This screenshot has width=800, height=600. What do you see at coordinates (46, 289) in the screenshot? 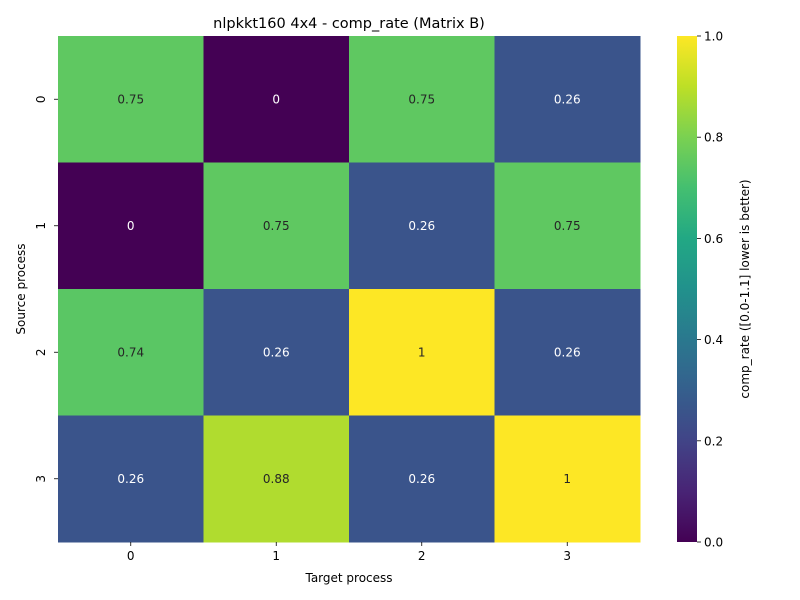
I see `y-axis-ticks: 0 1 2 3` at bounding box center [46, 289].